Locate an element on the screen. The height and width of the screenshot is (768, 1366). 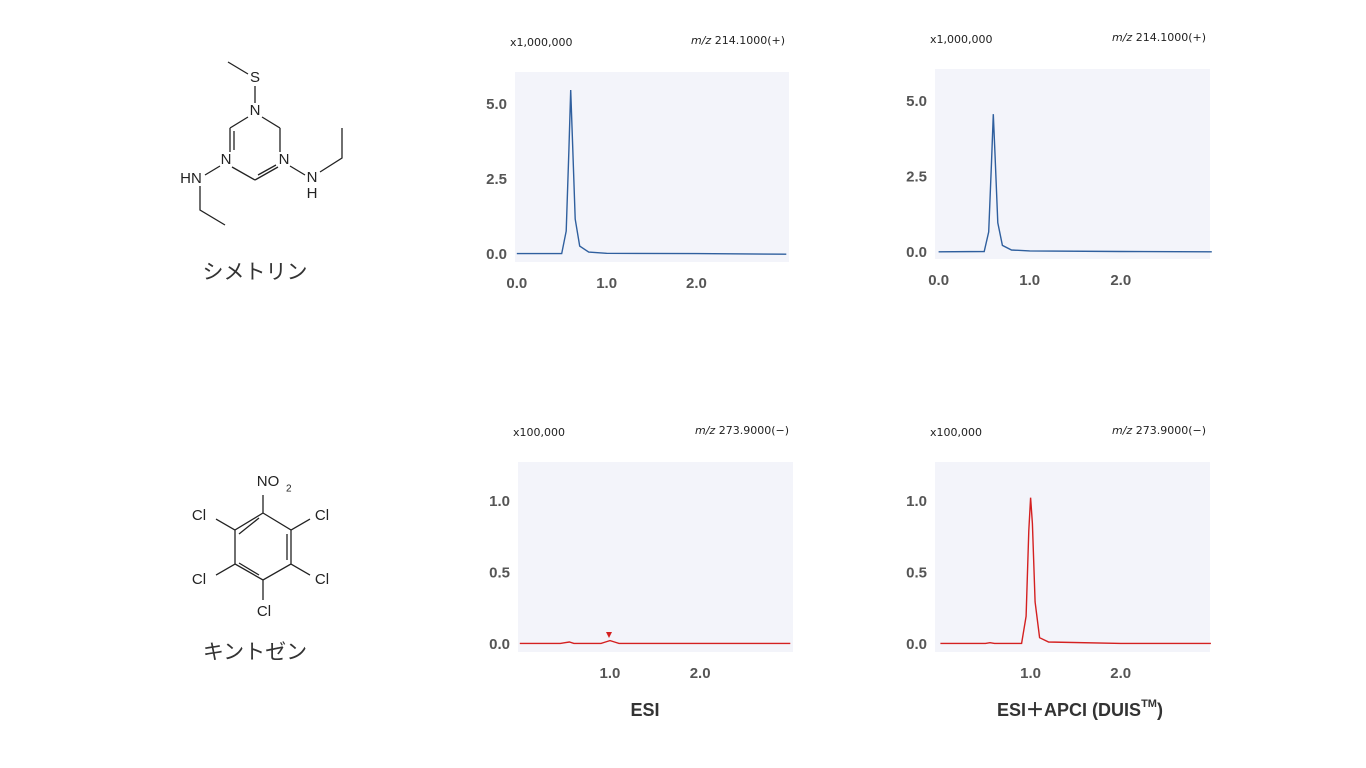
compound-name: シメトリン is located at coordinates (255, 272).